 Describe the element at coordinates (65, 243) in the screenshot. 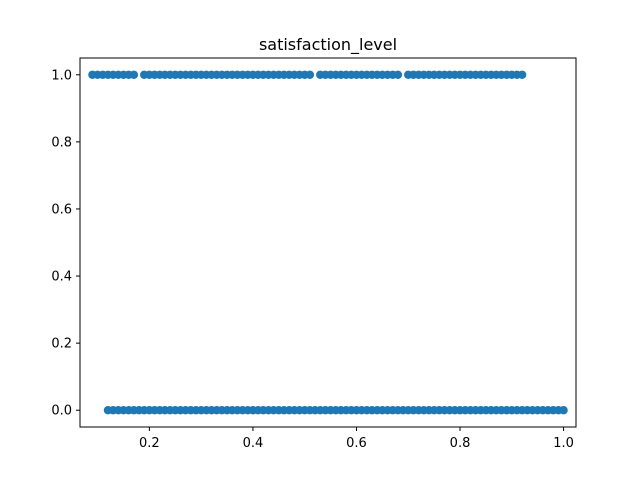

I see `y-axis: 0.0 0.2 0.4 0.6 0.8 1.0` at that location.